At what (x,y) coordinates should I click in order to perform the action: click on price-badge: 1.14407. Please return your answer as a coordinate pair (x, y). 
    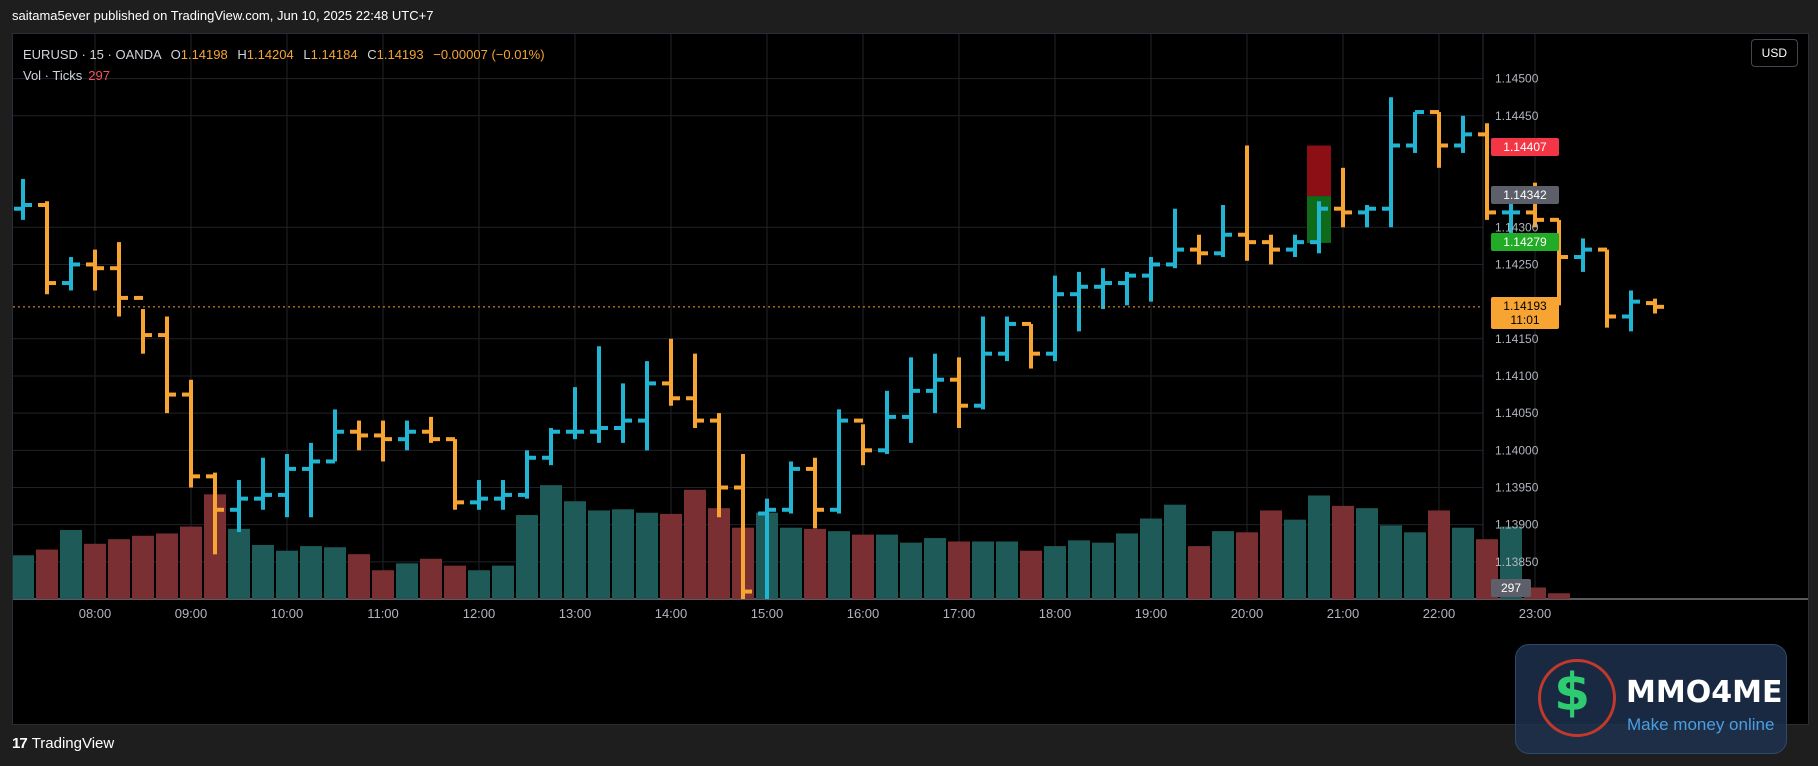
    Looking at the image, I should click on (1525, 146).